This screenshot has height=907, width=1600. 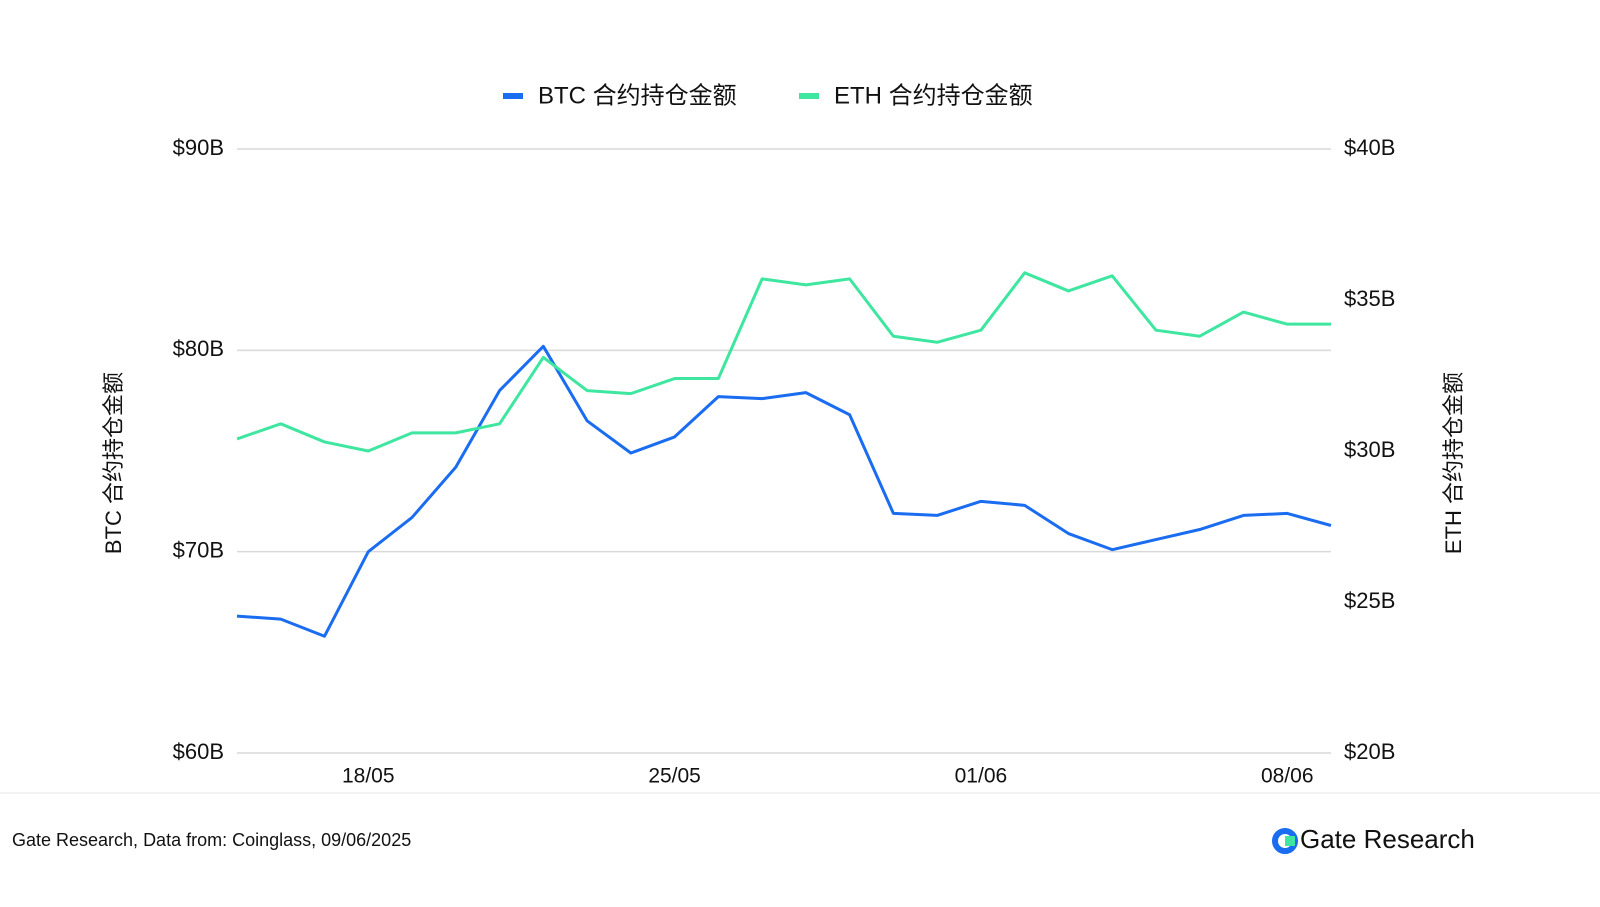 What do you see at coordinates (1453, 463) in the screenshot?
I see `y2-axis-label: ETH 合约持仓金额` at bounding box center [1453, 463].